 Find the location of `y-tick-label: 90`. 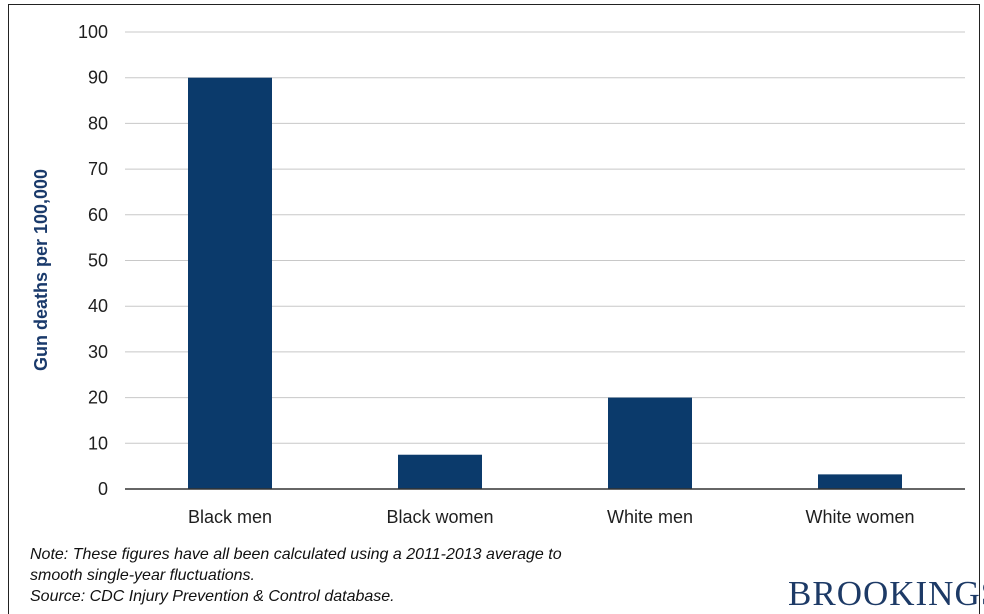

y-tick-label: 90 is located at coordinates (98, 78).